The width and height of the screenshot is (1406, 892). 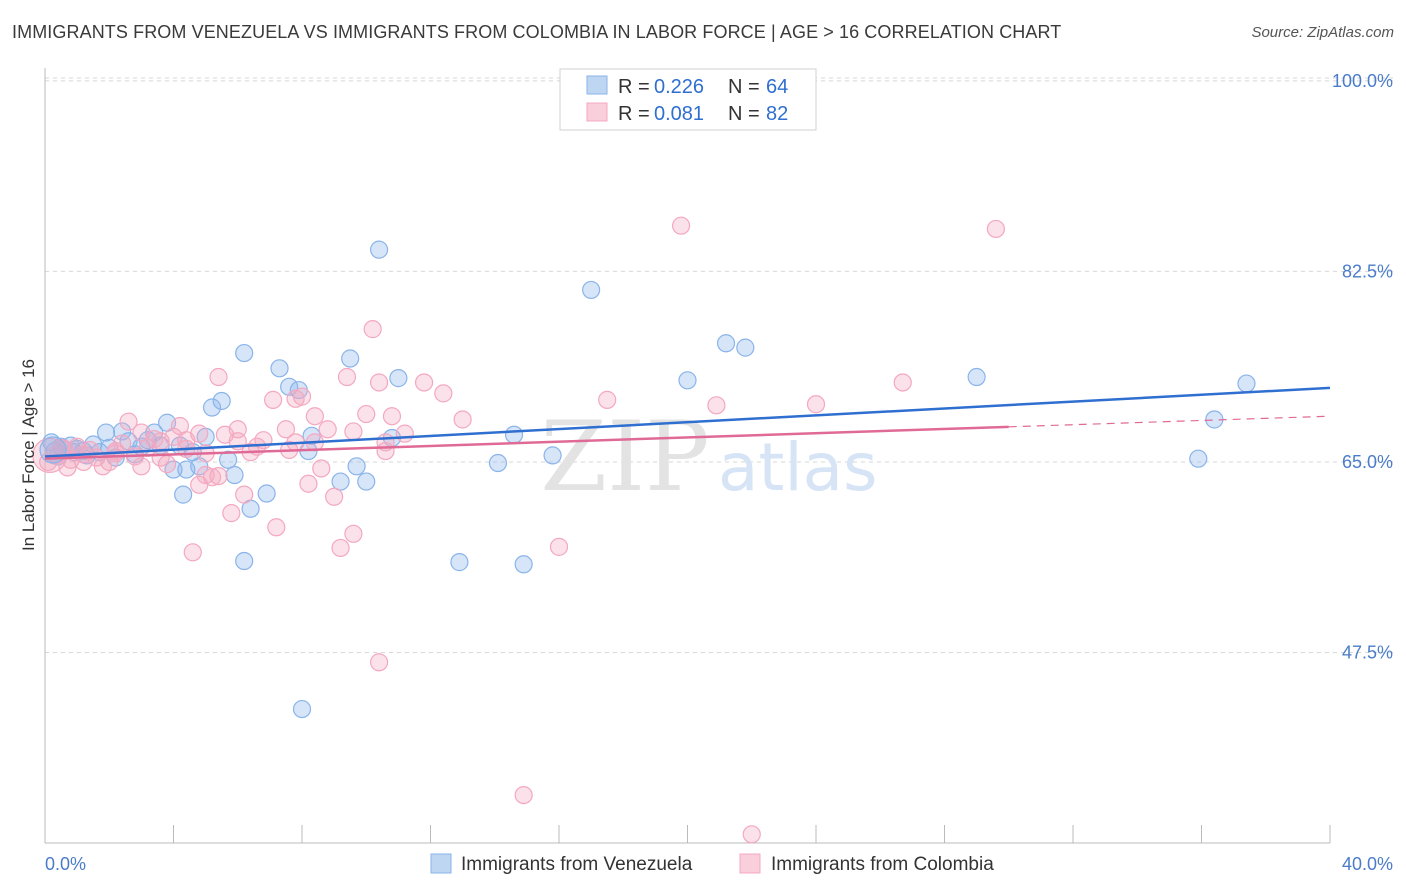 What do you see at coordinates (1367, 864) in the screenshot?
I see `x-tick-label: 40.0%` at bounding box center [1367, 864].